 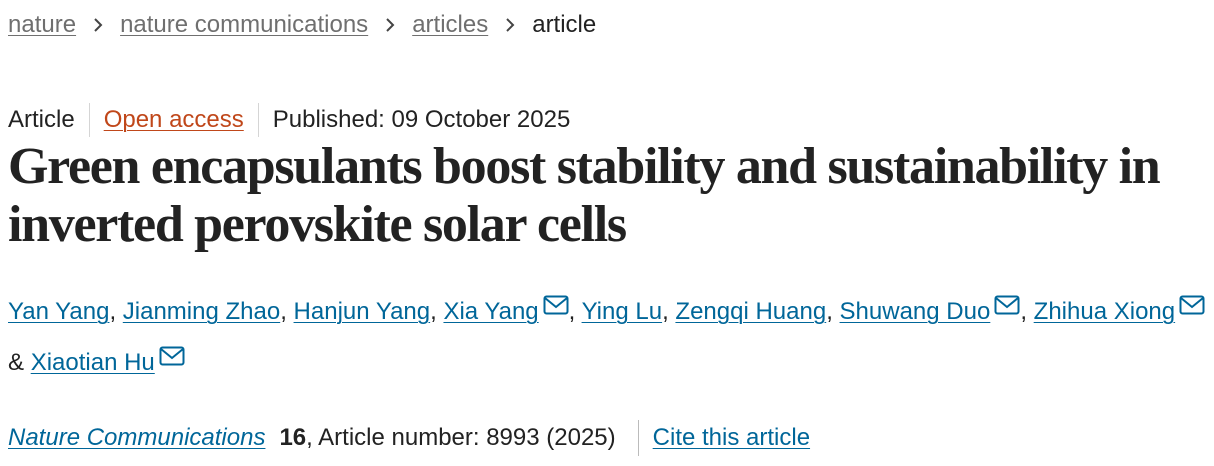 What do you see at coordinates (731, 437) in the screenshot?
I see `cite-link: Cite this article` at bounding box center [731, 437].